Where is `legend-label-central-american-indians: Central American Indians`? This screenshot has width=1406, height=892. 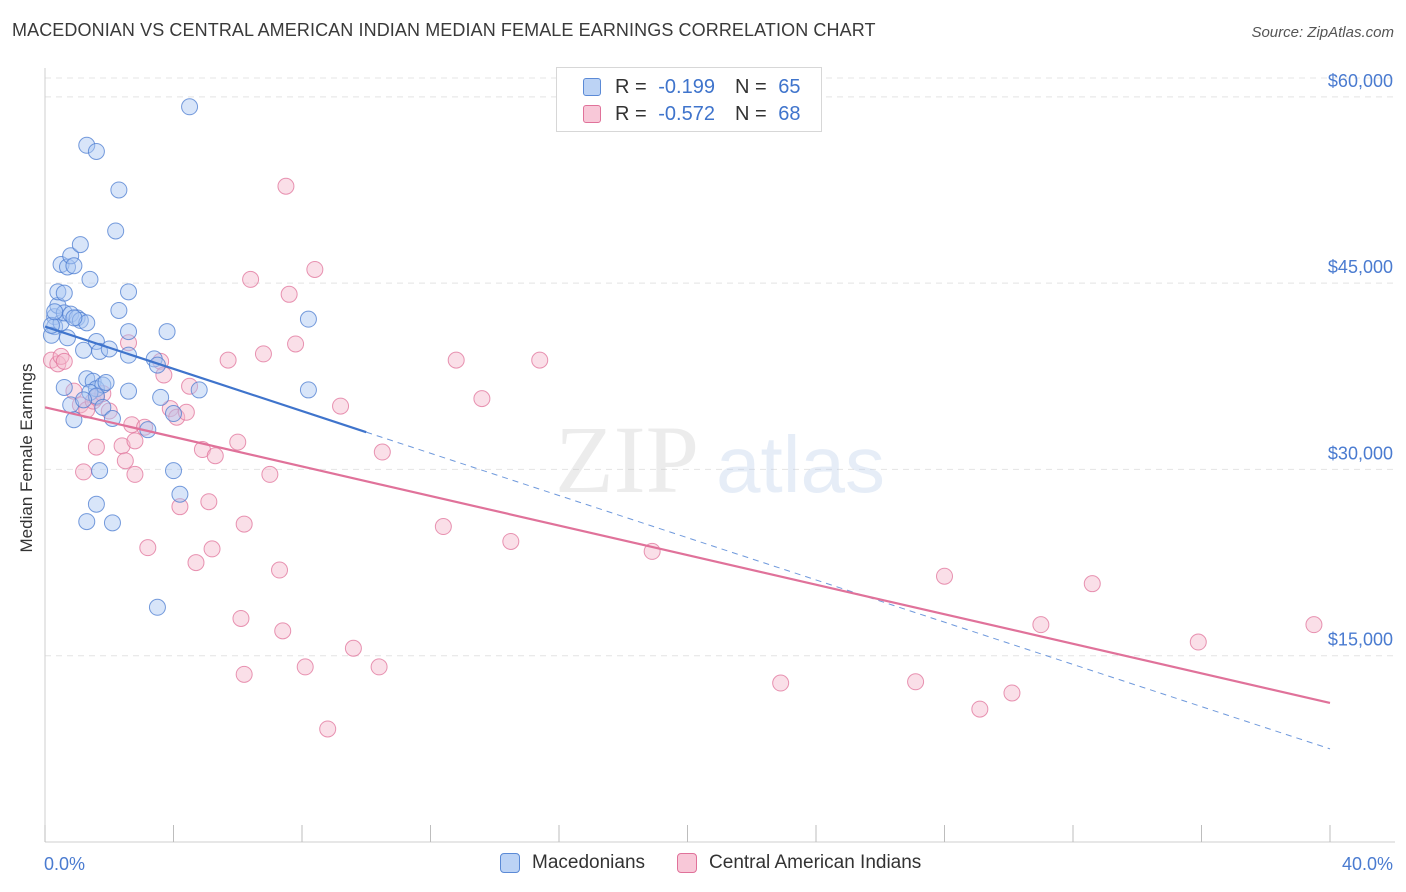
legend-label-central-american-indians: Central American Indians is located at coordinates (815, 862).